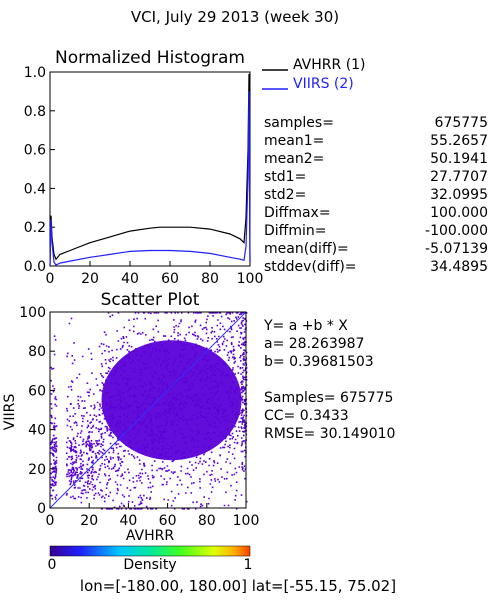 The image size is (500, 600). Describe the element at coordinates (310, 267) in the screenshot. I see `stat-label: stddev(diff)=` at that location.